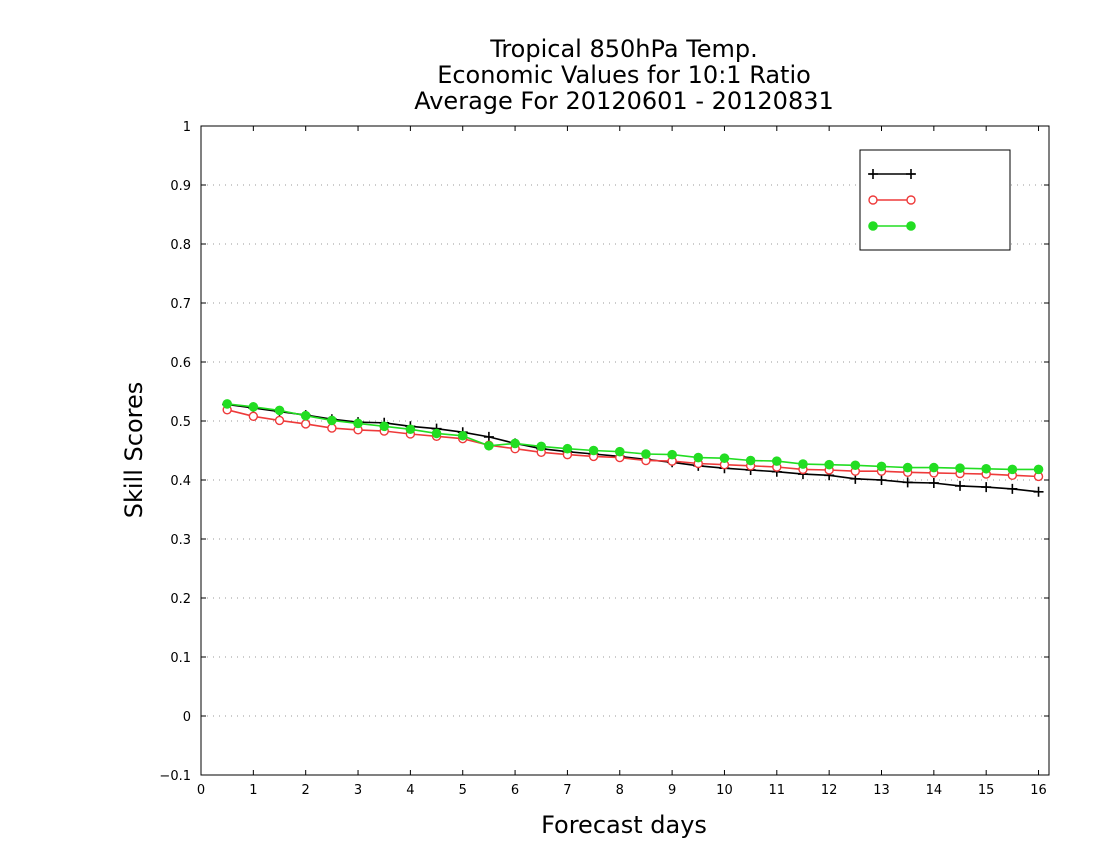 The image size is (1100, 850). Describe the element at coordinates (624, 825) in the screenshot. I see `x-axis-label: Forecast days` at that location.